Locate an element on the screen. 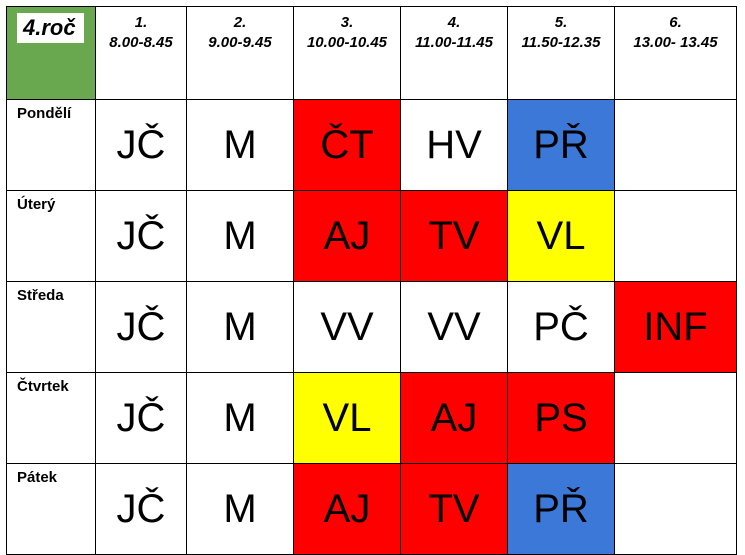 This screenshot has height=555, width=745. period-header-5: 5. 11.50-12.35 is located at coordinates (561, 53).